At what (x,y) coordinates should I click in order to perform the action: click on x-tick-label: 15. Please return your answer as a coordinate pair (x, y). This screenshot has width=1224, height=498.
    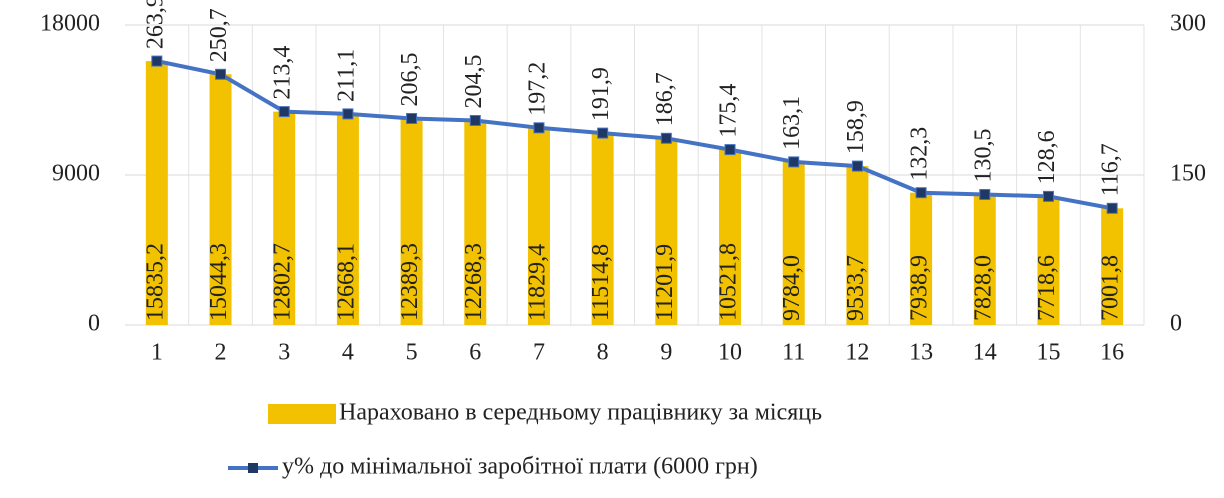
    Looking at the image, I should click on (1048, 353).